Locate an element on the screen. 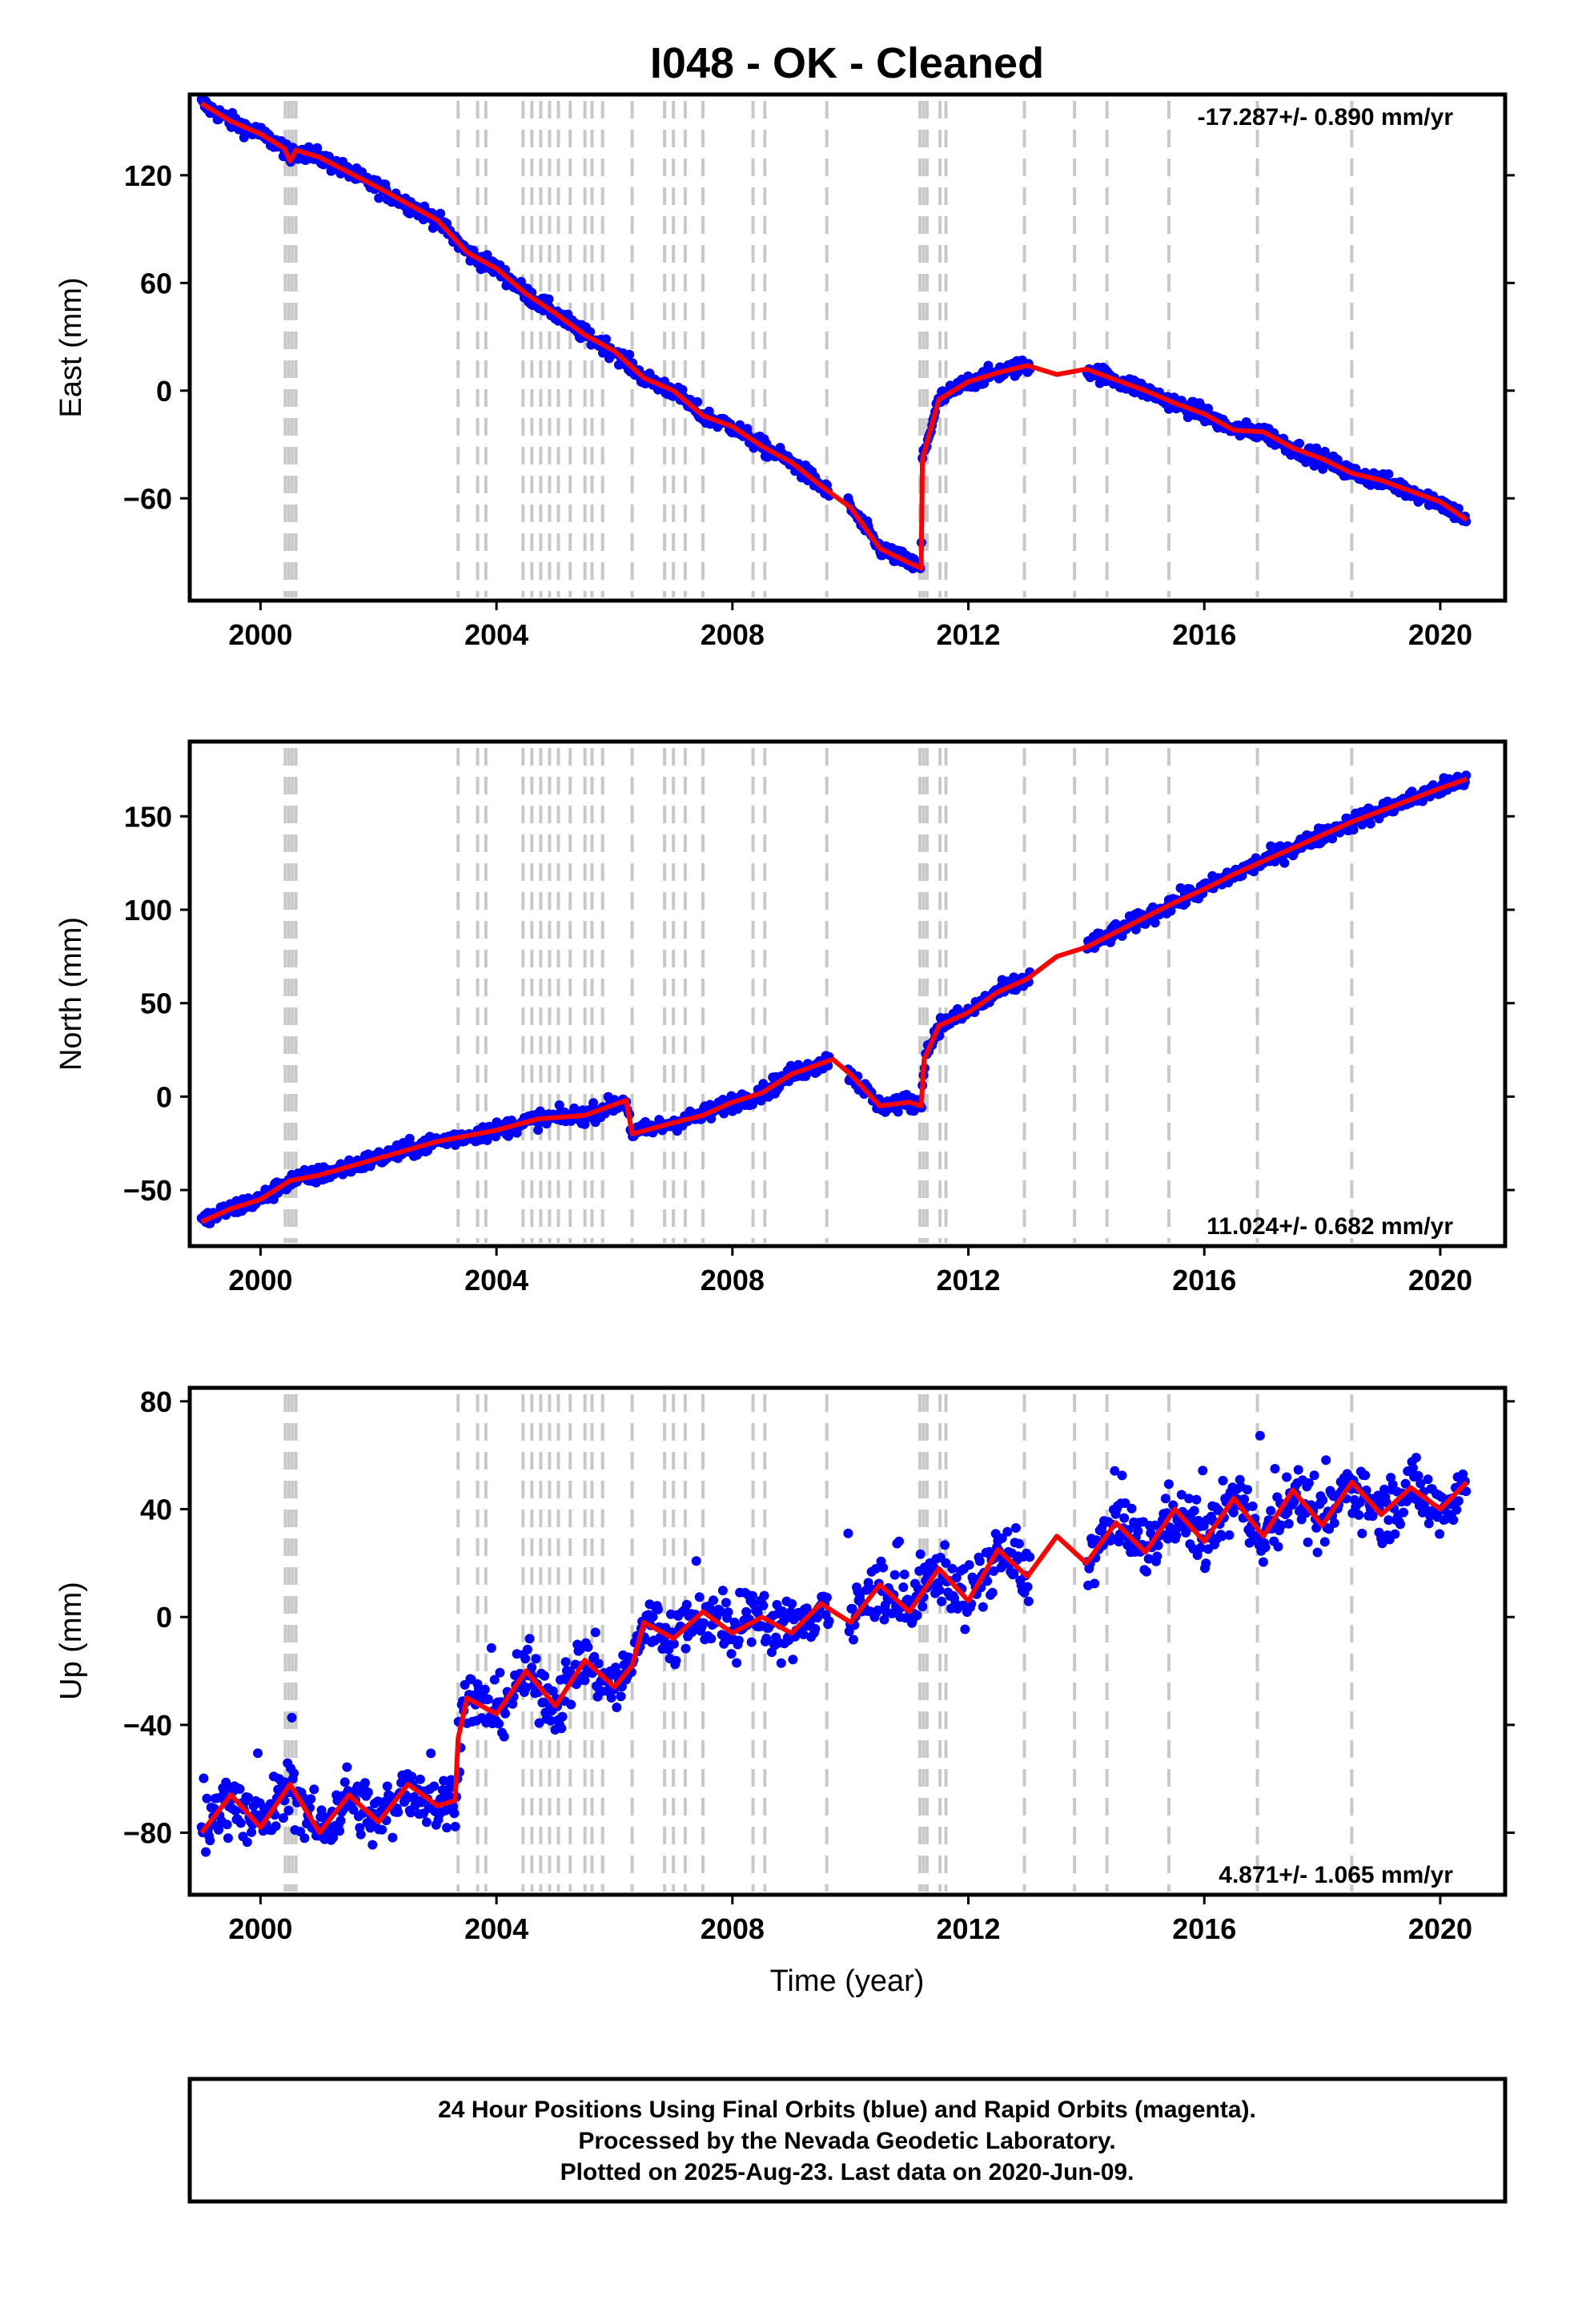 The height and width of the screenshot is (2324, 1582). up-y-axis-label: Up (mm) is located at coordinates (71, 1641).